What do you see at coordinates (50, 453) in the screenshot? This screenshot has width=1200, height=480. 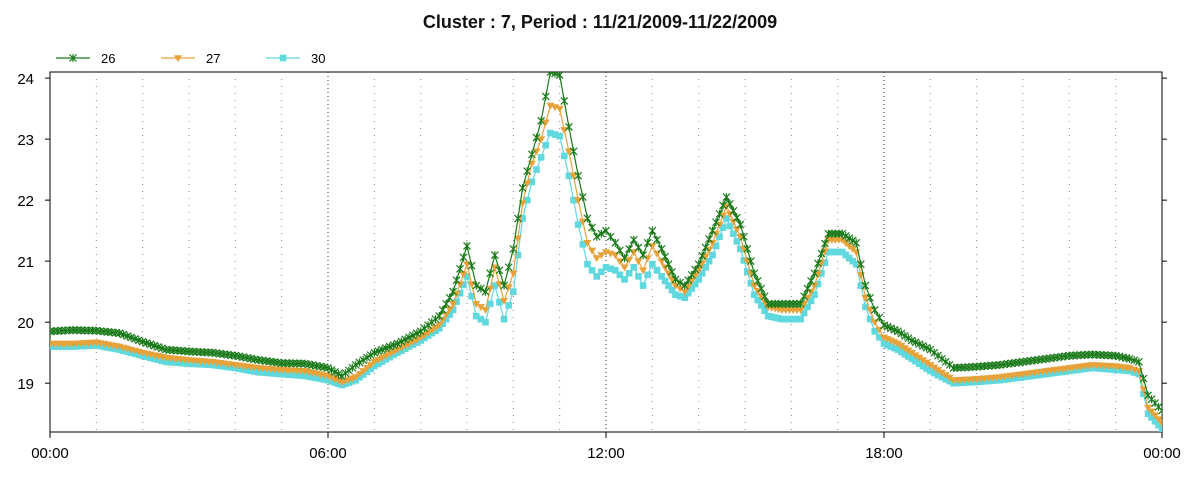 I see `x-tick-label: 00:00` at bounding box center [50, 453].